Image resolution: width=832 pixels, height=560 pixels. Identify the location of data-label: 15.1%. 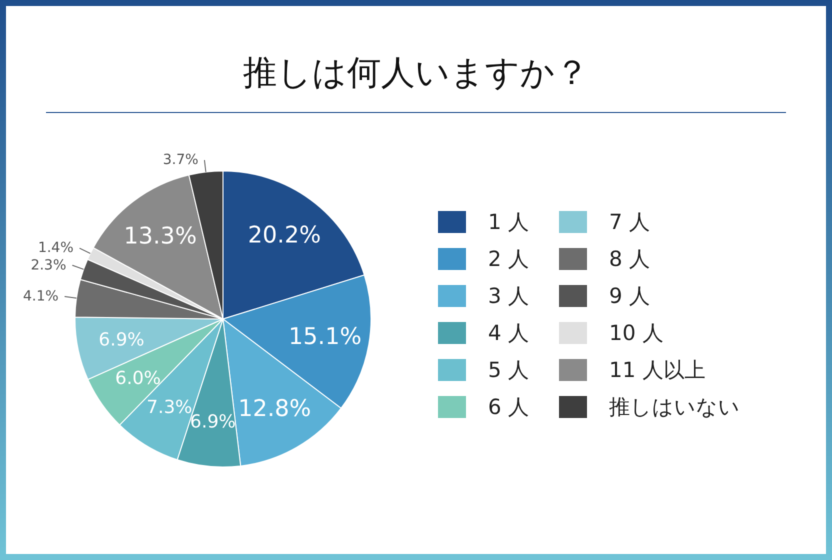
(325, 337).